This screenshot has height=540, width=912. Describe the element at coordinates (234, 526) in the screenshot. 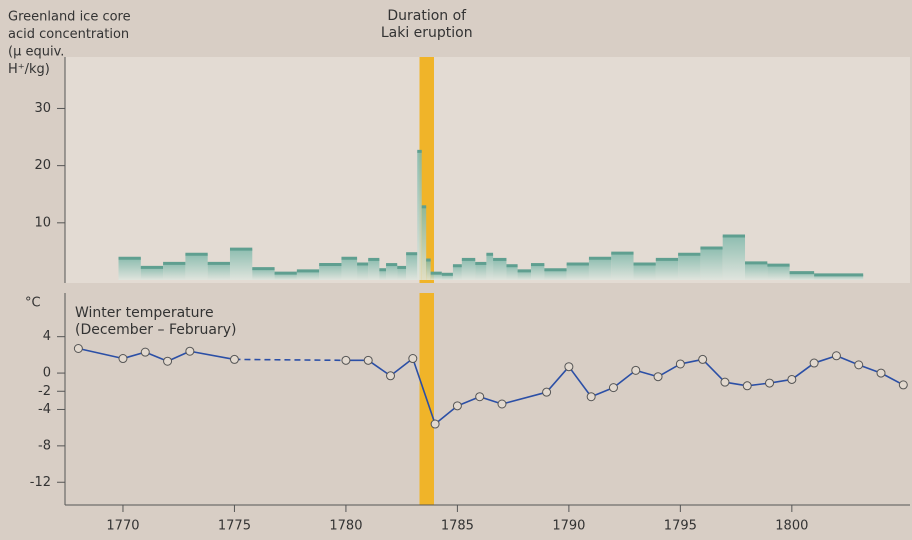

I see `x-tick-label: 1775` at that location.